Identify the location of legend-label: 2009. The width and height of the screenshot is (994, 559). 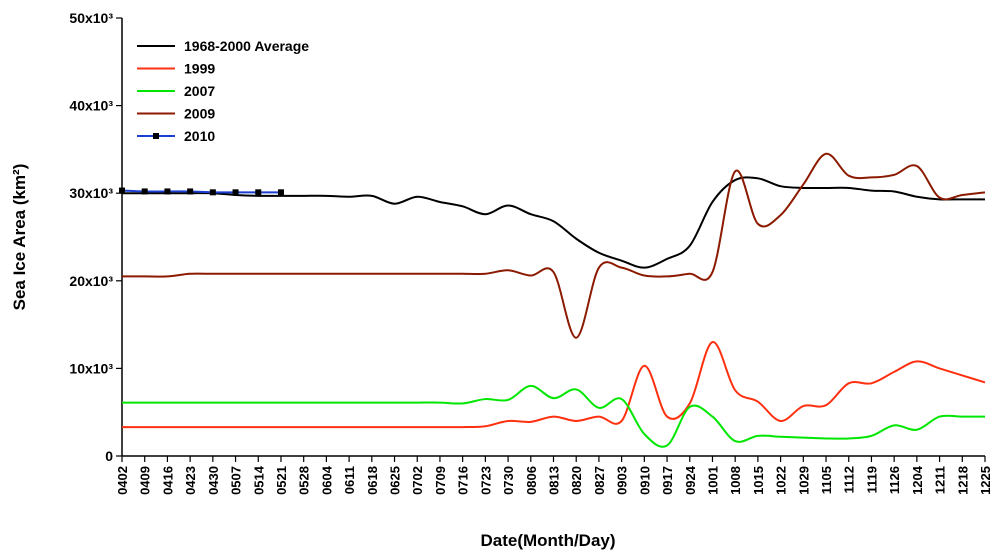
(199, 114).